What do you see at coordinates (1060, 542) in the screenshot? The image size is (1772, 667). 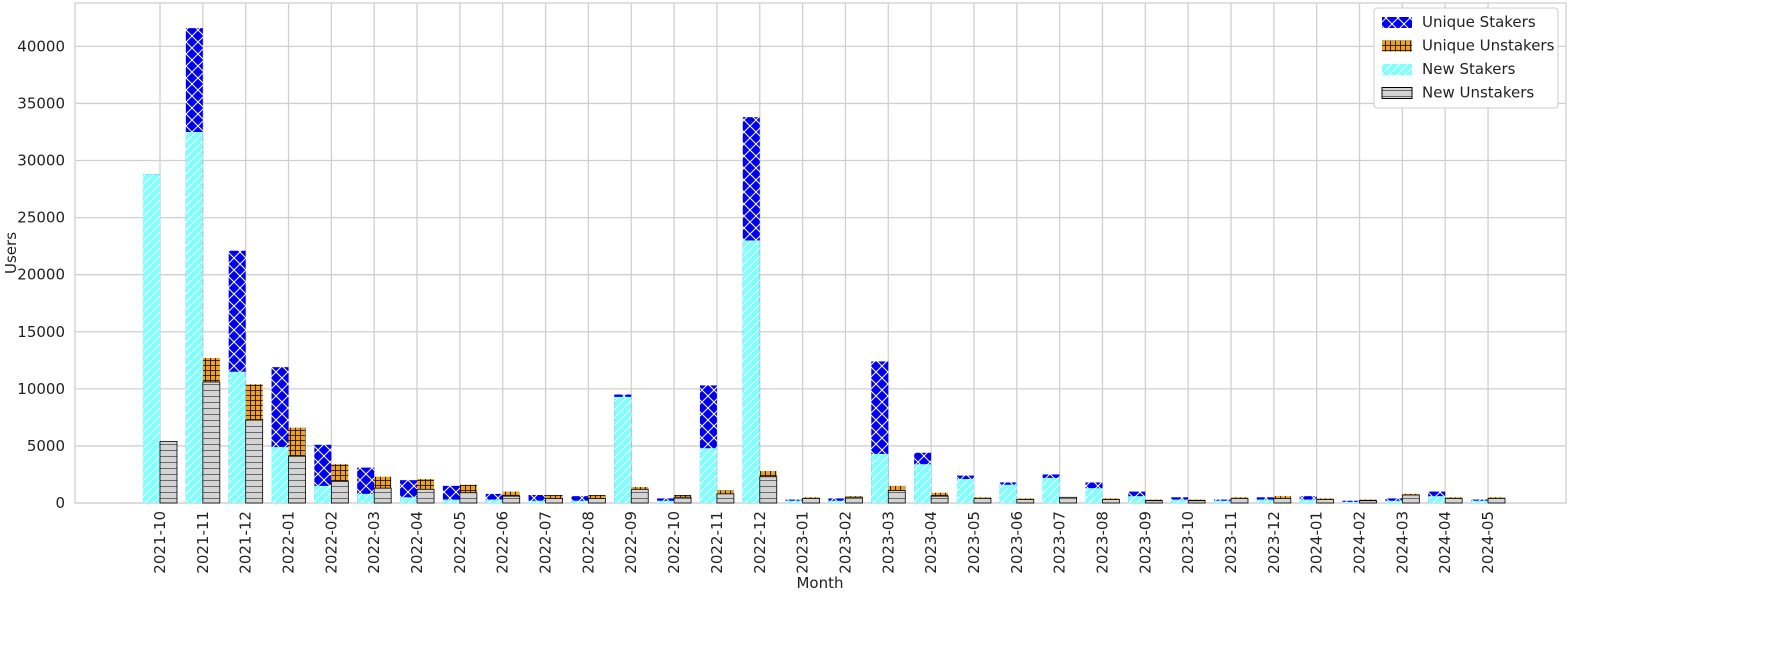 I see `x-tick-label: 2023-07` at bounding box center [1060, 542].